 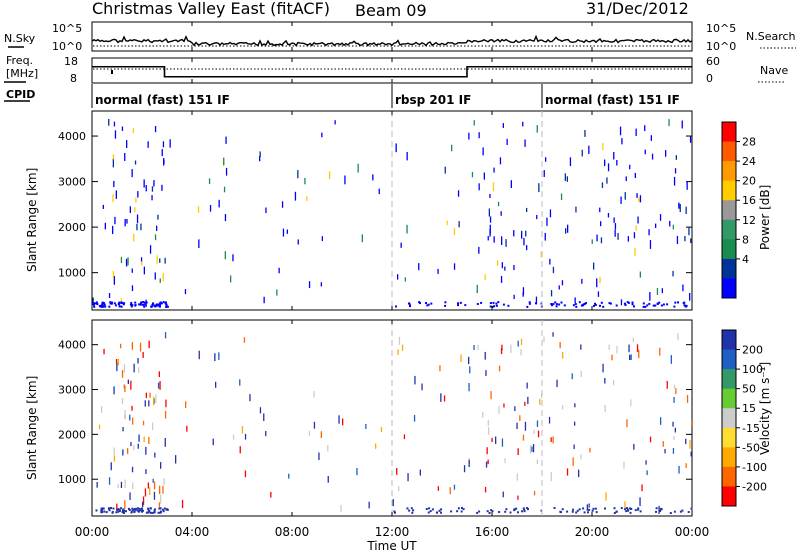 I want to click on time-tick-label: 00:00, so click(x=692, y=532).